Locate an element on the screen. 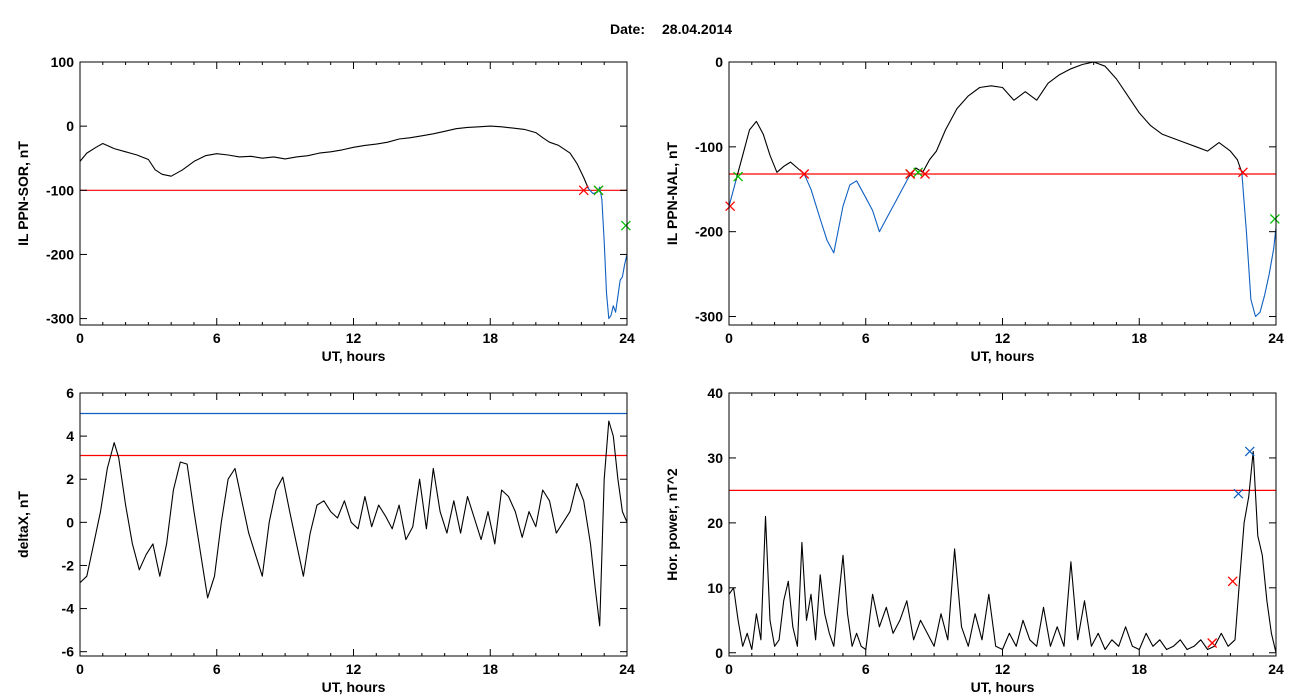 The width and height of the screenshot is (1300, 700). chart-1-xtick-label-3: 18 is located at coordinates (1139, 338).